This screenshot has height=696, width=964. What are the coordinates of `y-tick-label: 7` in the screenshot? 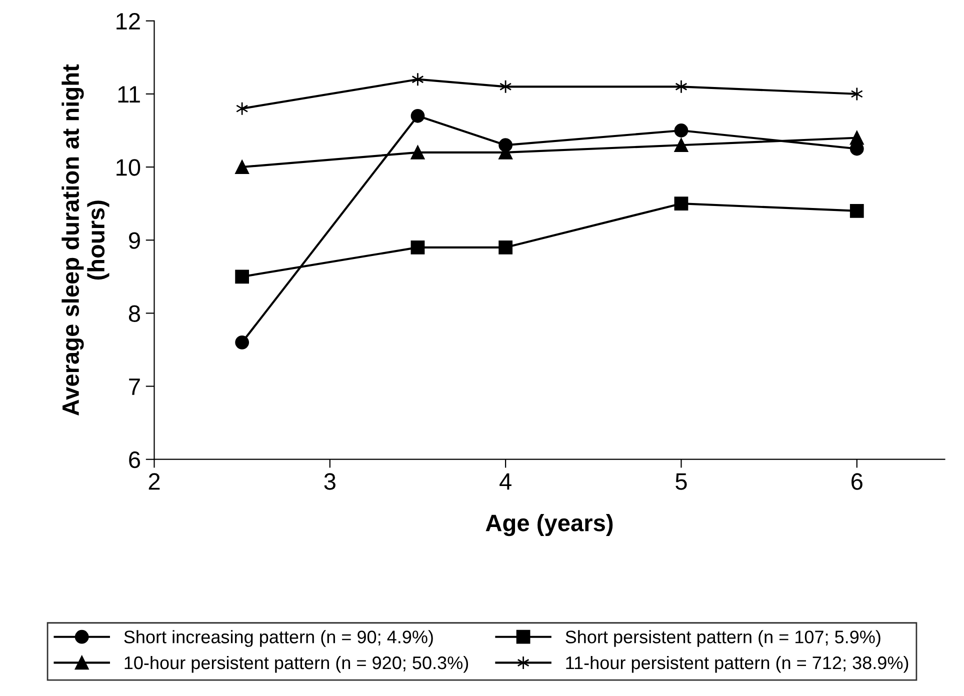 It's located at (134, 386).